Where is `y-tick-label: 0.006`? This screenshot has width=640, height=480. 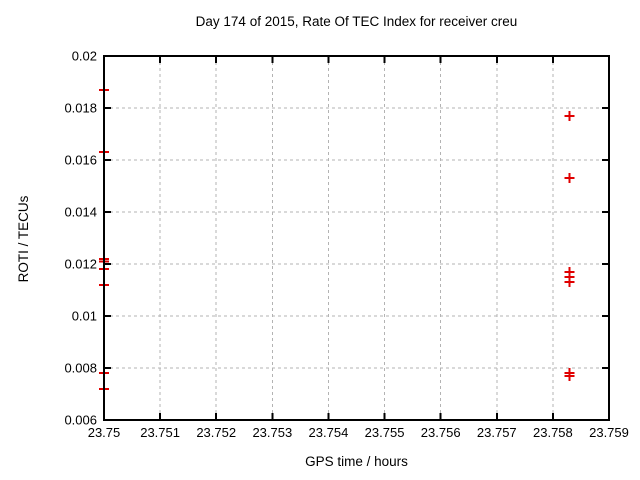
y-tick-label: 0.006 is located at coordinates (80, 420).